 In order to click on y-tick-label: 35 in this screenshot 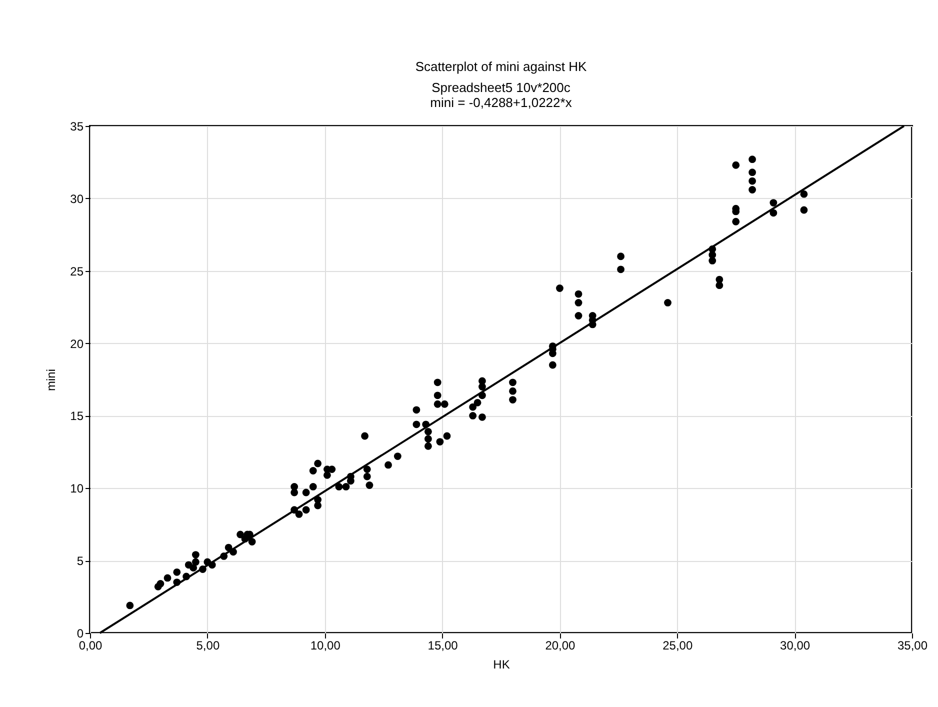, I will do `click(77, 127)`.